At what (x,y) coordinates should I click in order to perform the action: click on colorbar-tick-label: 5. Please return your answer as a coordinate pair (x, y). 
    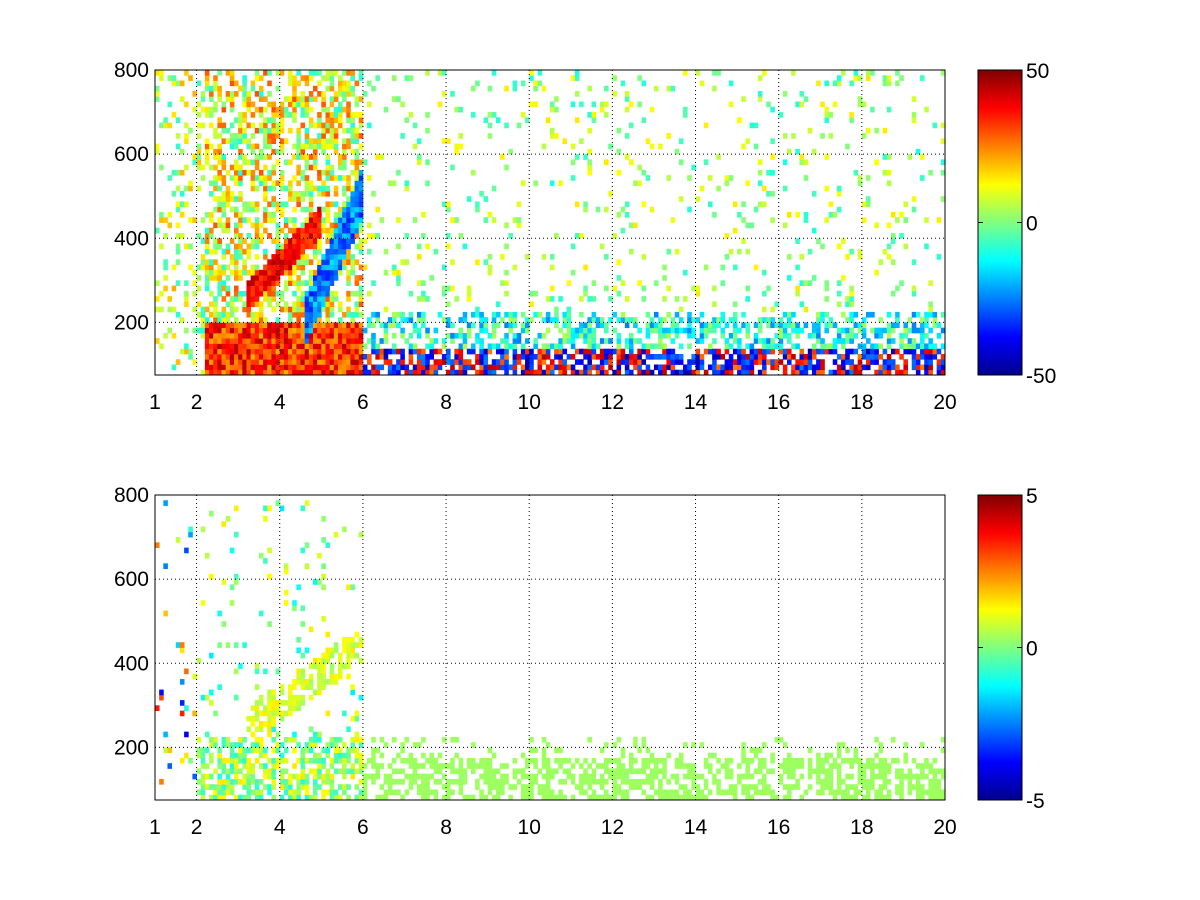
    Looking at the image, I should click on (1032, 496).